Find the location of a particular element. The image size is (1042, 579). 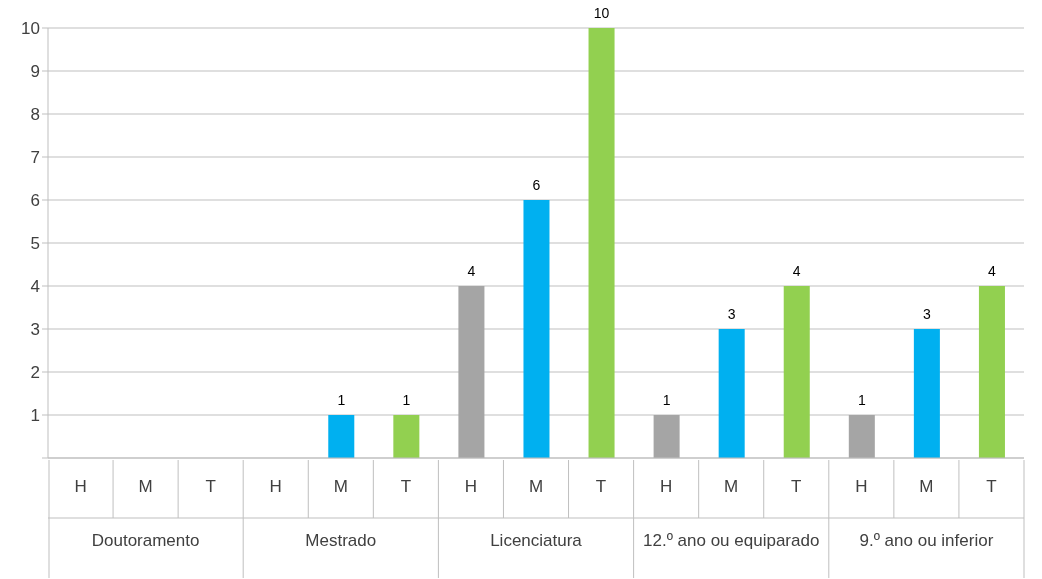

y-tick-label: 4 is located at coordinates (35, 287).